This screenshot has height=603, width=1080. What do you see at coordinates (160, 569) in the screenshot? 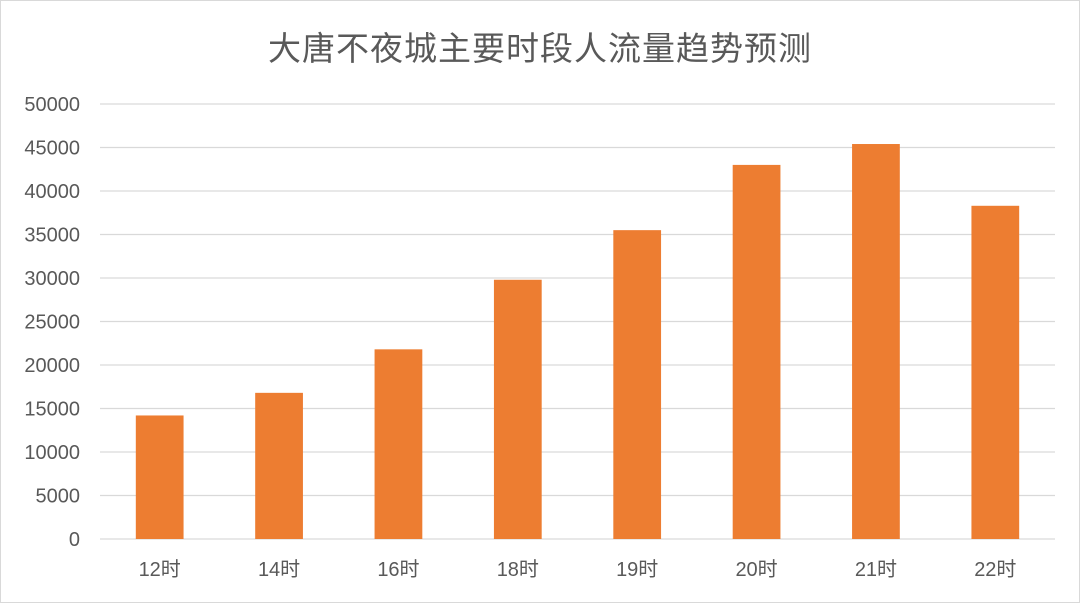
I see `x-tick-label: 12时` at bounding box center [160, 569].